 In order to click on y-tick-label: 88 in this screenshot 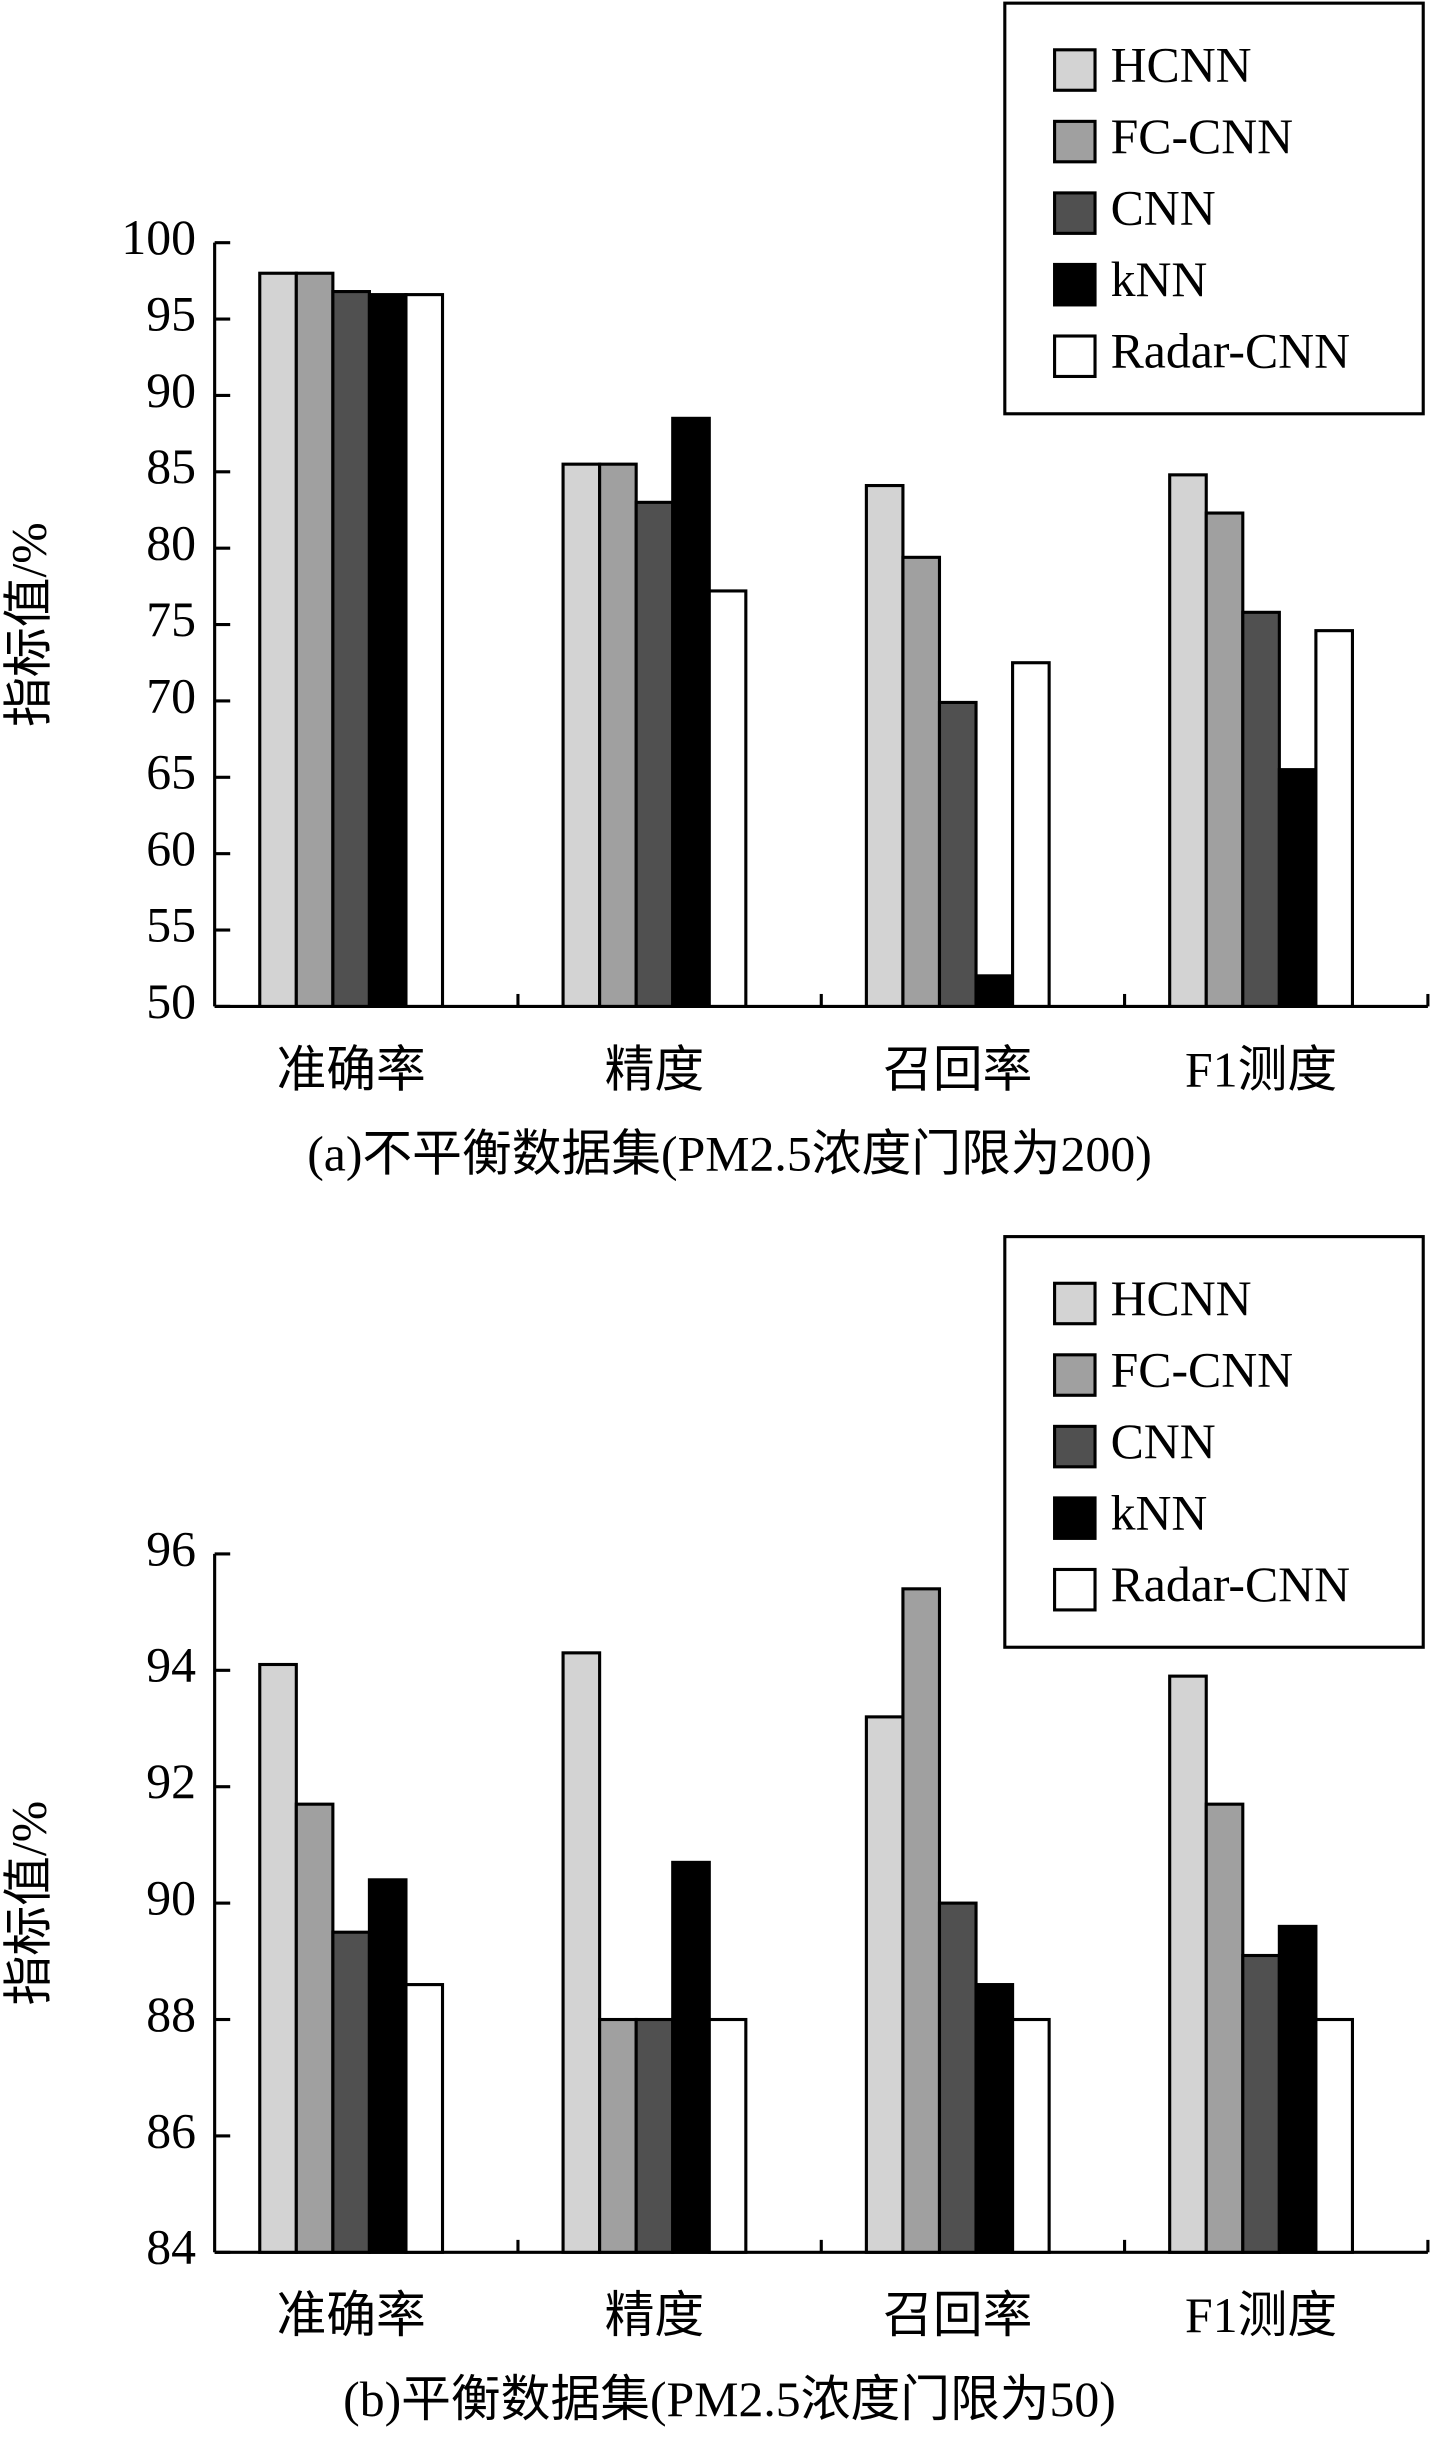, I will do `click(171, 2014)`.